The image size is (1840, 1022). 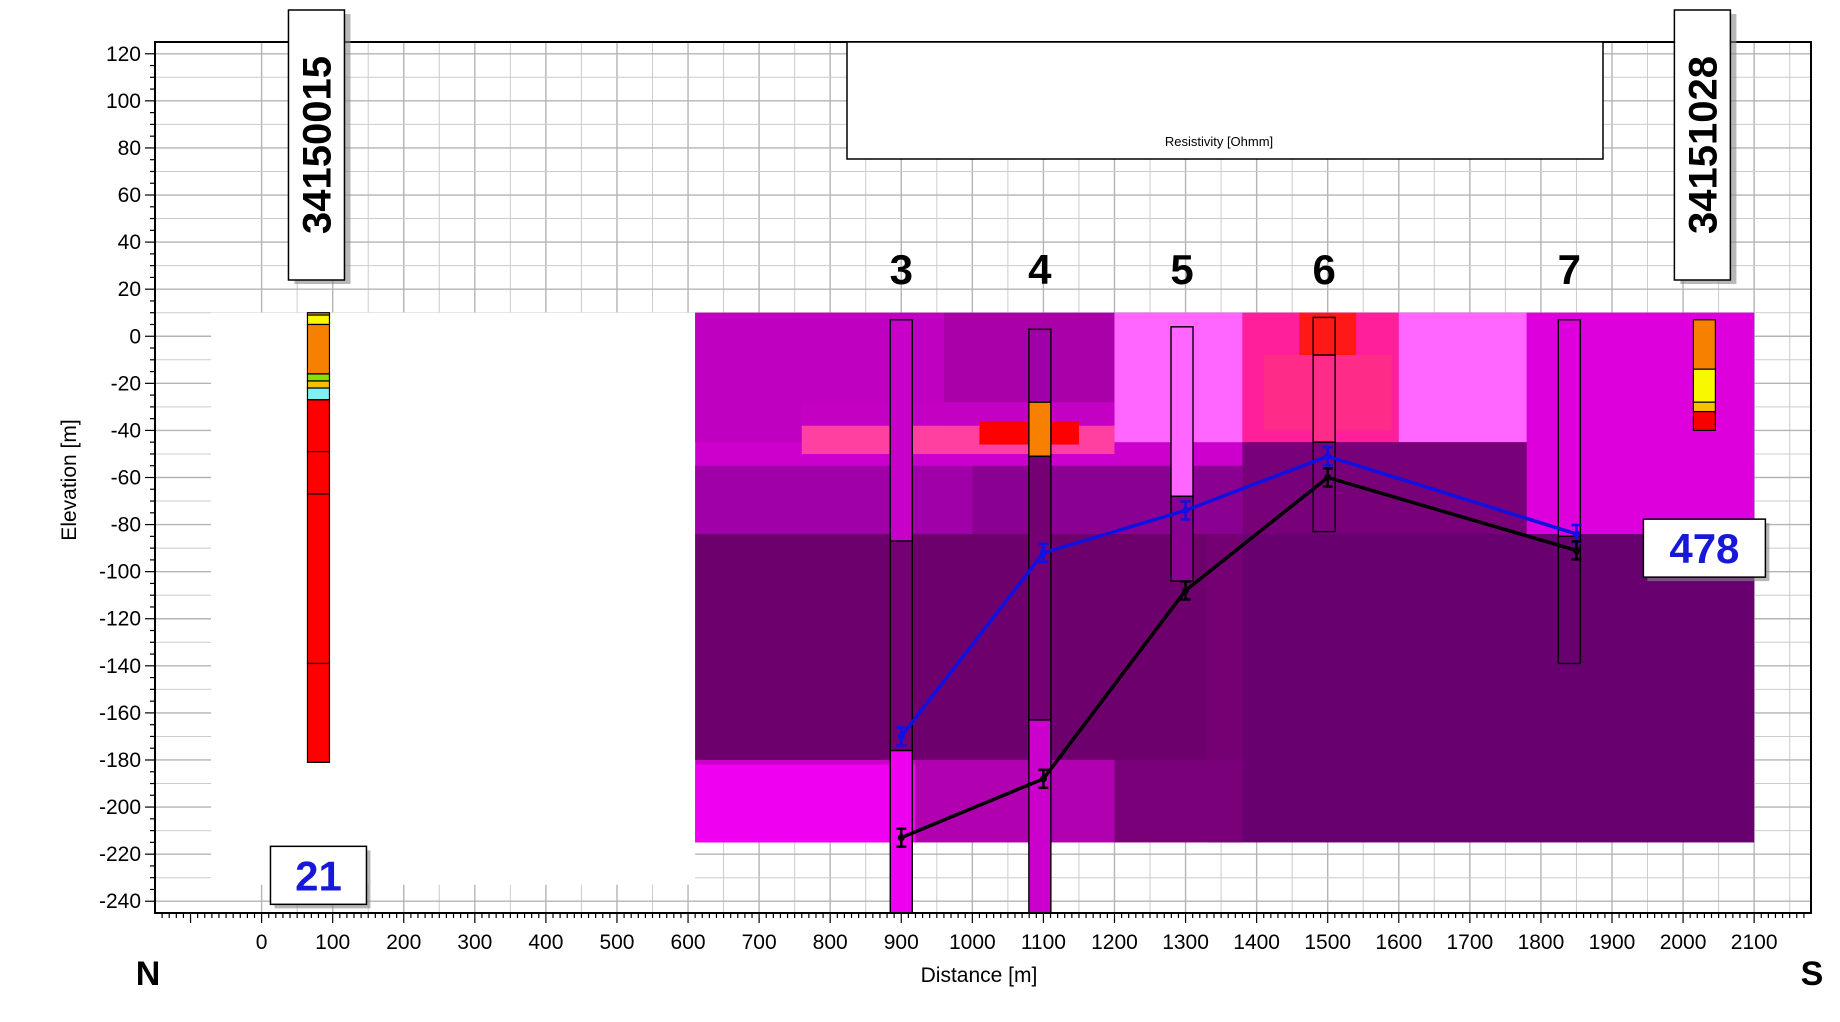 What do you see at coordinates (403, 942) in the screenshot?
I see `x-tick-label: 200` at bounding box center [403, 942].